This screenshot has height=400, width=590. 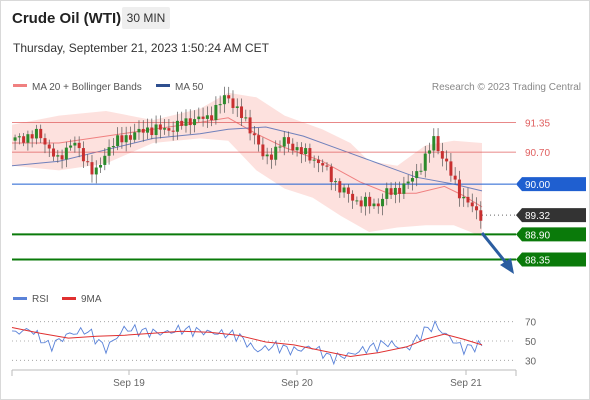 I want to click on time-ticks: Sep 19 Sep 20 Sep 21, so click(x=297, y=379).